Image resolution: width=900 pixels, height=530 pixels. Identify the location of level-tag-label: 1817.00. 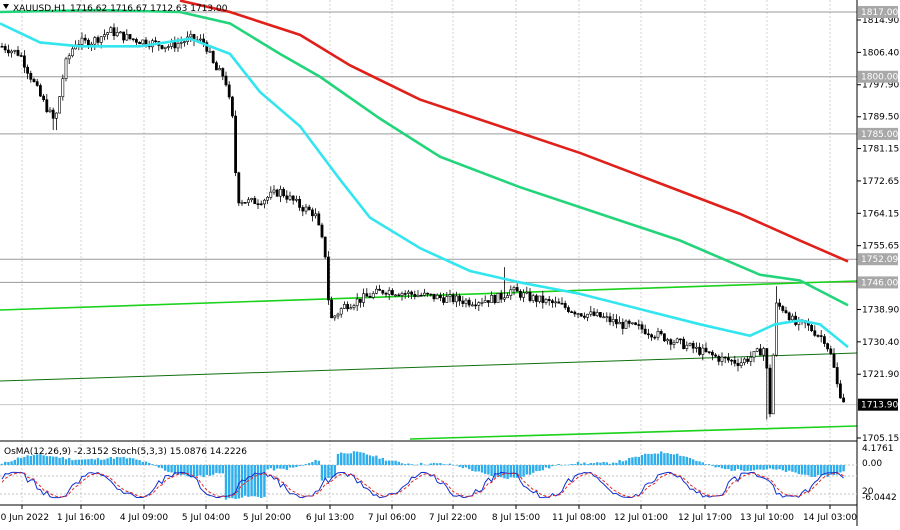
(879, 13).